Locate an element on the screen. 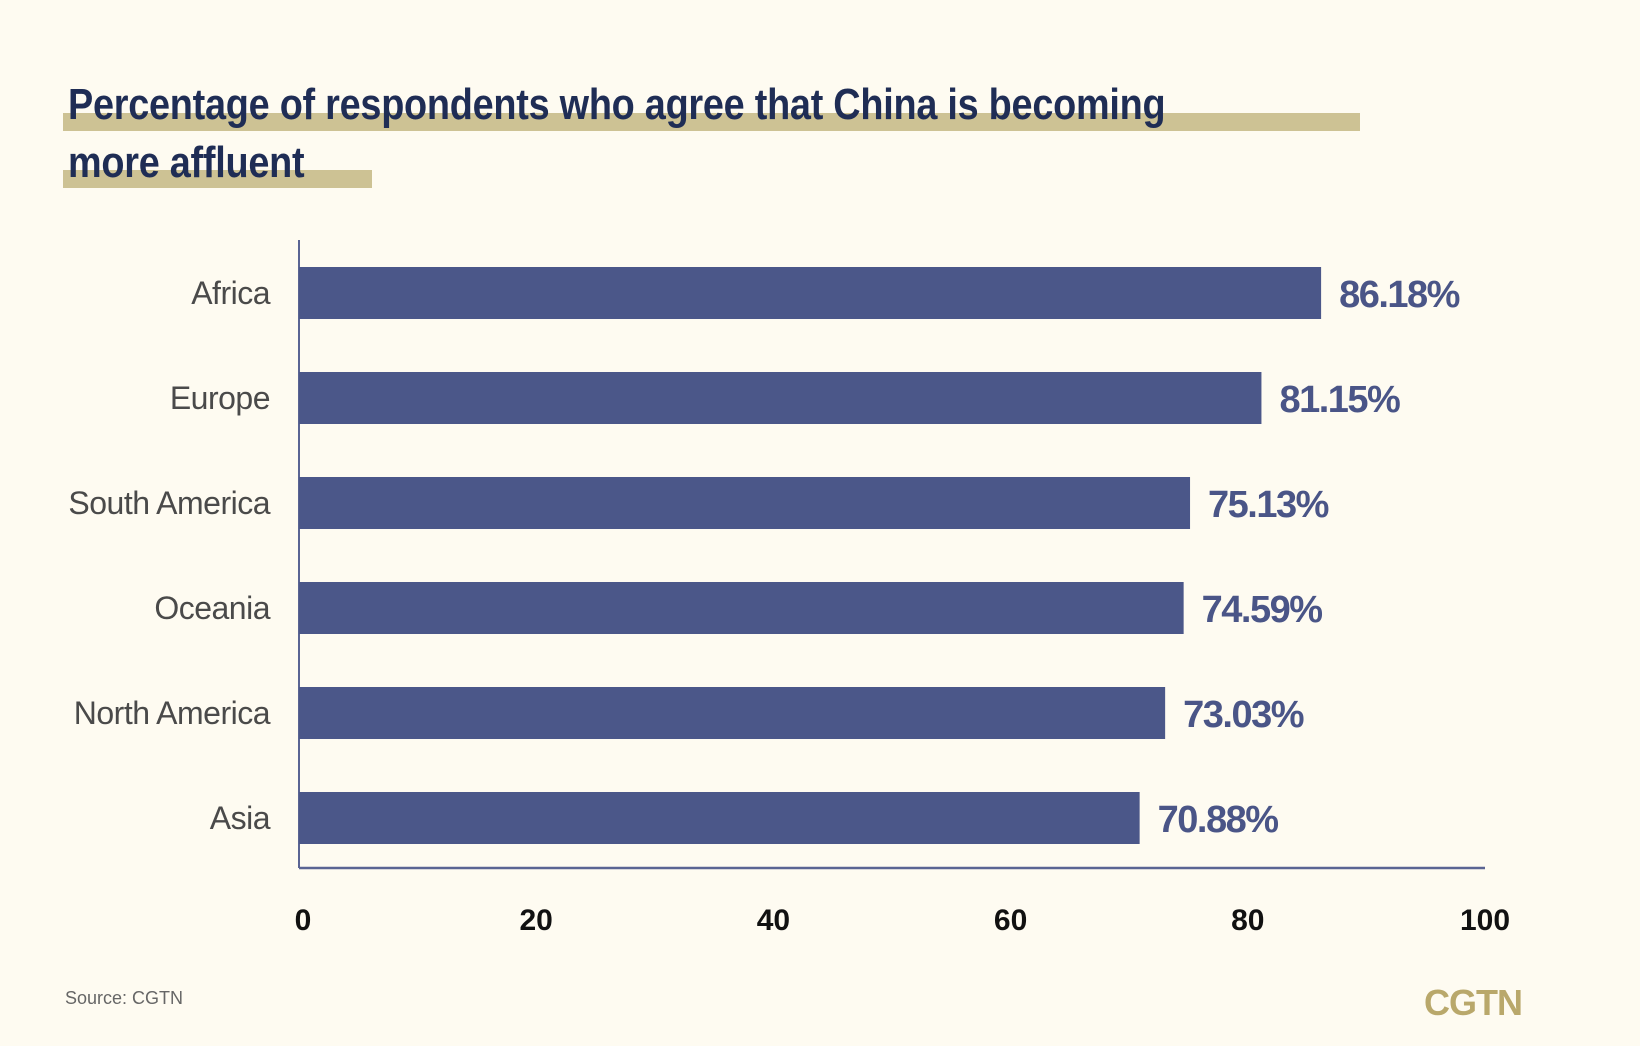 The width and height of the screenshot is (1640, 1046). x-tick-label: 60 is located at coordinates (1010, 920).